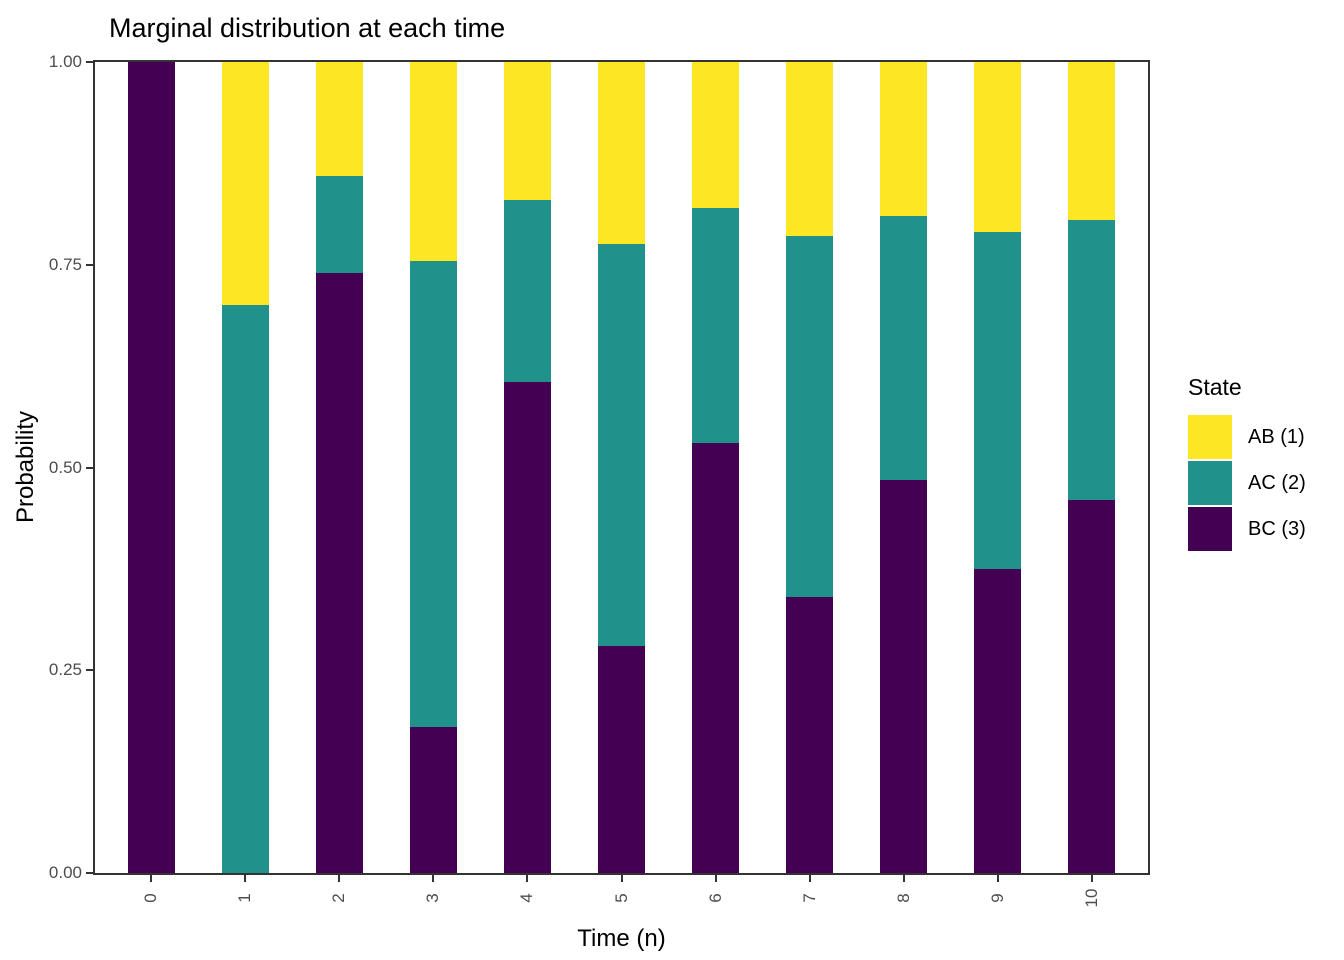 The image size is (1344, 960). I want to click on y-axis-tick-0.25, so click(89, 670).